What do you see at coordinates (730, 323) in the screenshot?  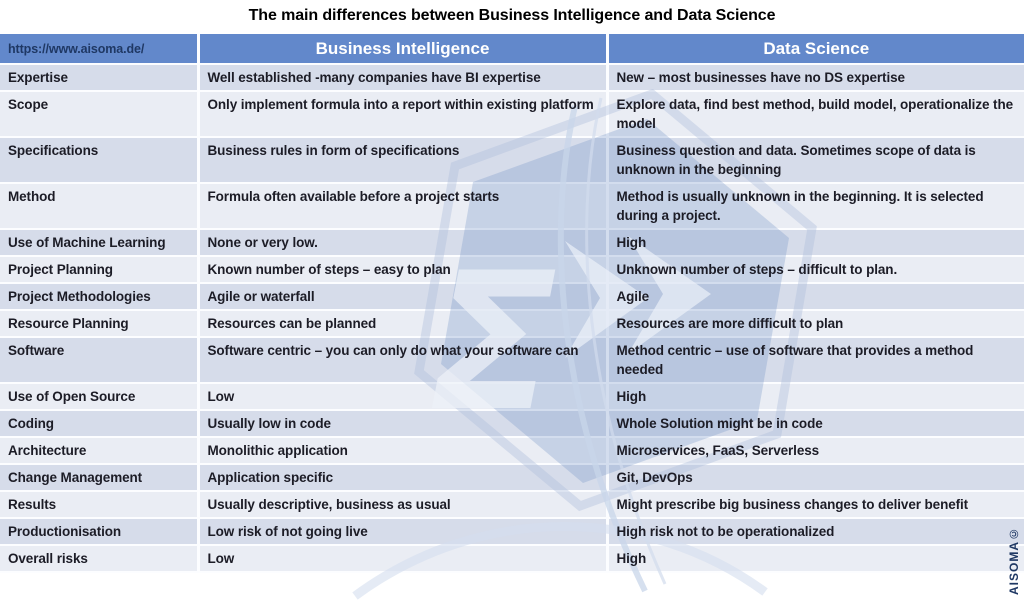 I see `ds-cell-text: Resources are more difficult to plan` at bounding box center [730, 323].